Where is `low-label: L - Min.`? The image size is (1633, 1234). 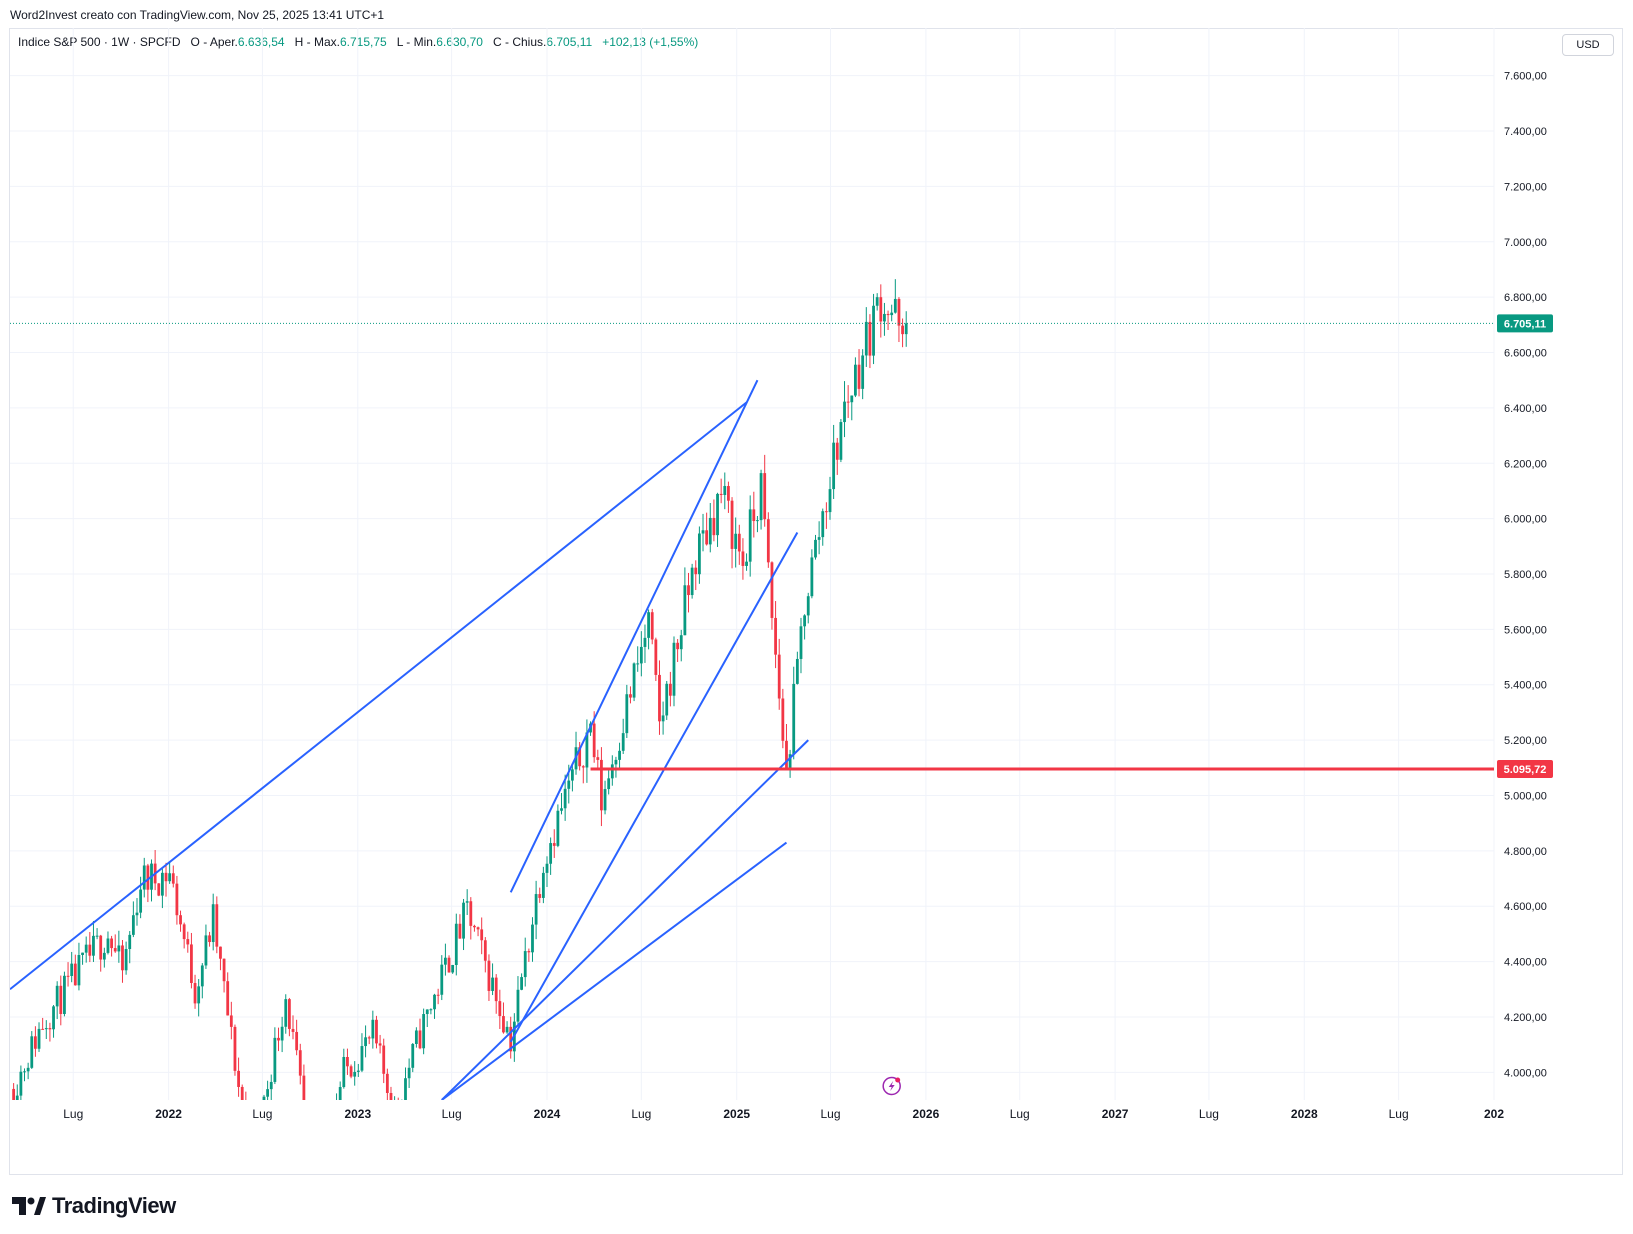
low-label: L - Min. is located at coordinates (416, 42).